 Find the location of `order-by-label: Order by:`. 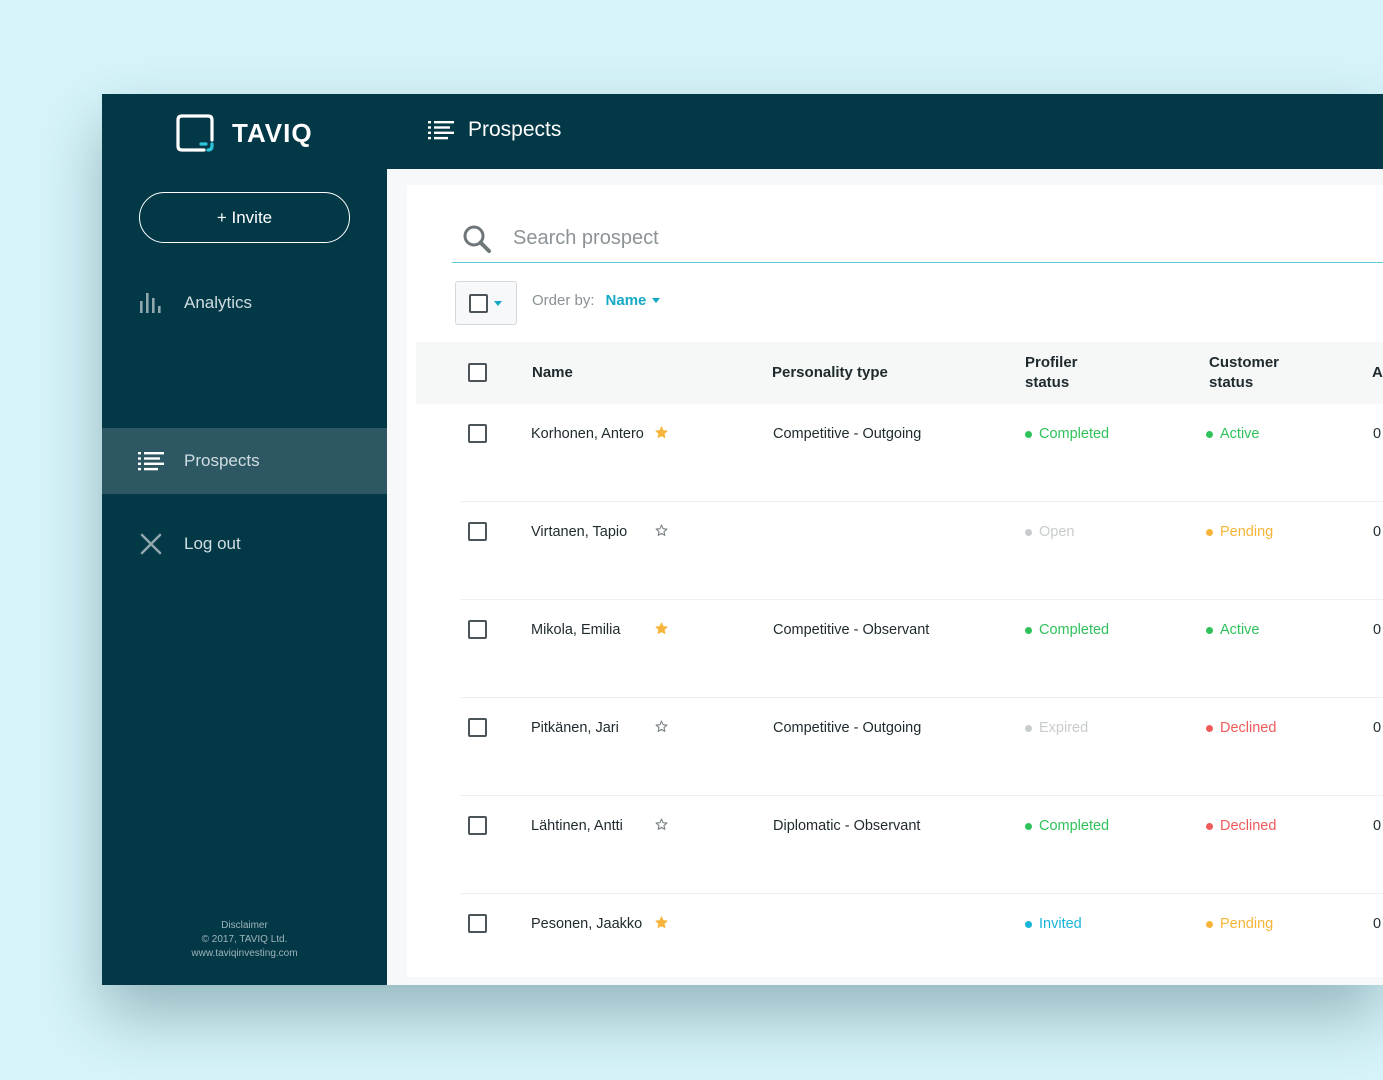

order-by-label: Order by: is located at coordinates (563, 300).